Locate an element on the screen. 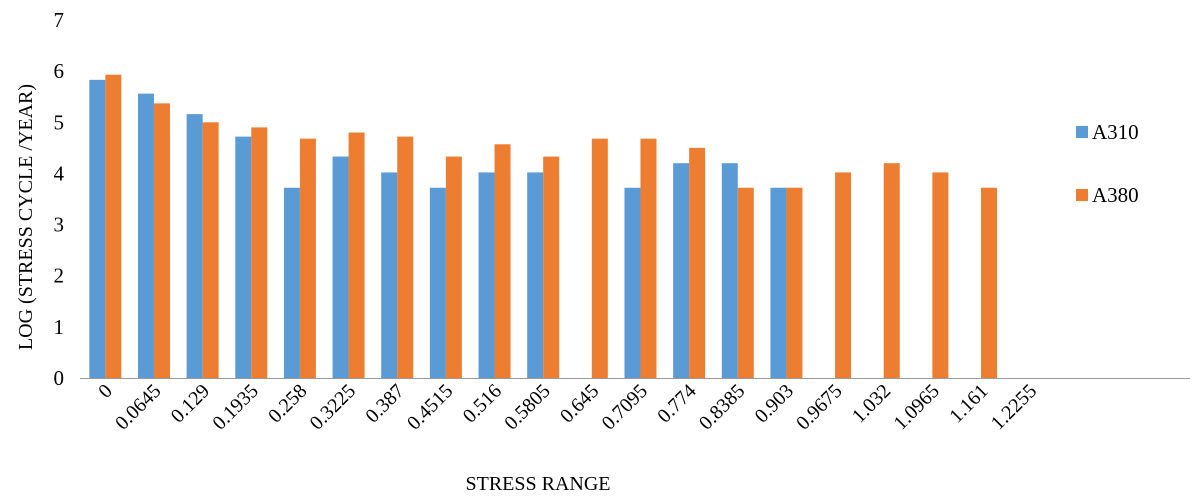 Image resolution: width=1198 pixels, height=504 pixels. x-tick-label: 0.3225 is located at coordinates (333, 407).